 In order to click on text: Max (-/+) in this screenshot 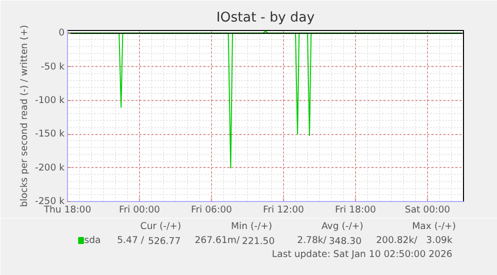, I will do `click(434, 226)`.